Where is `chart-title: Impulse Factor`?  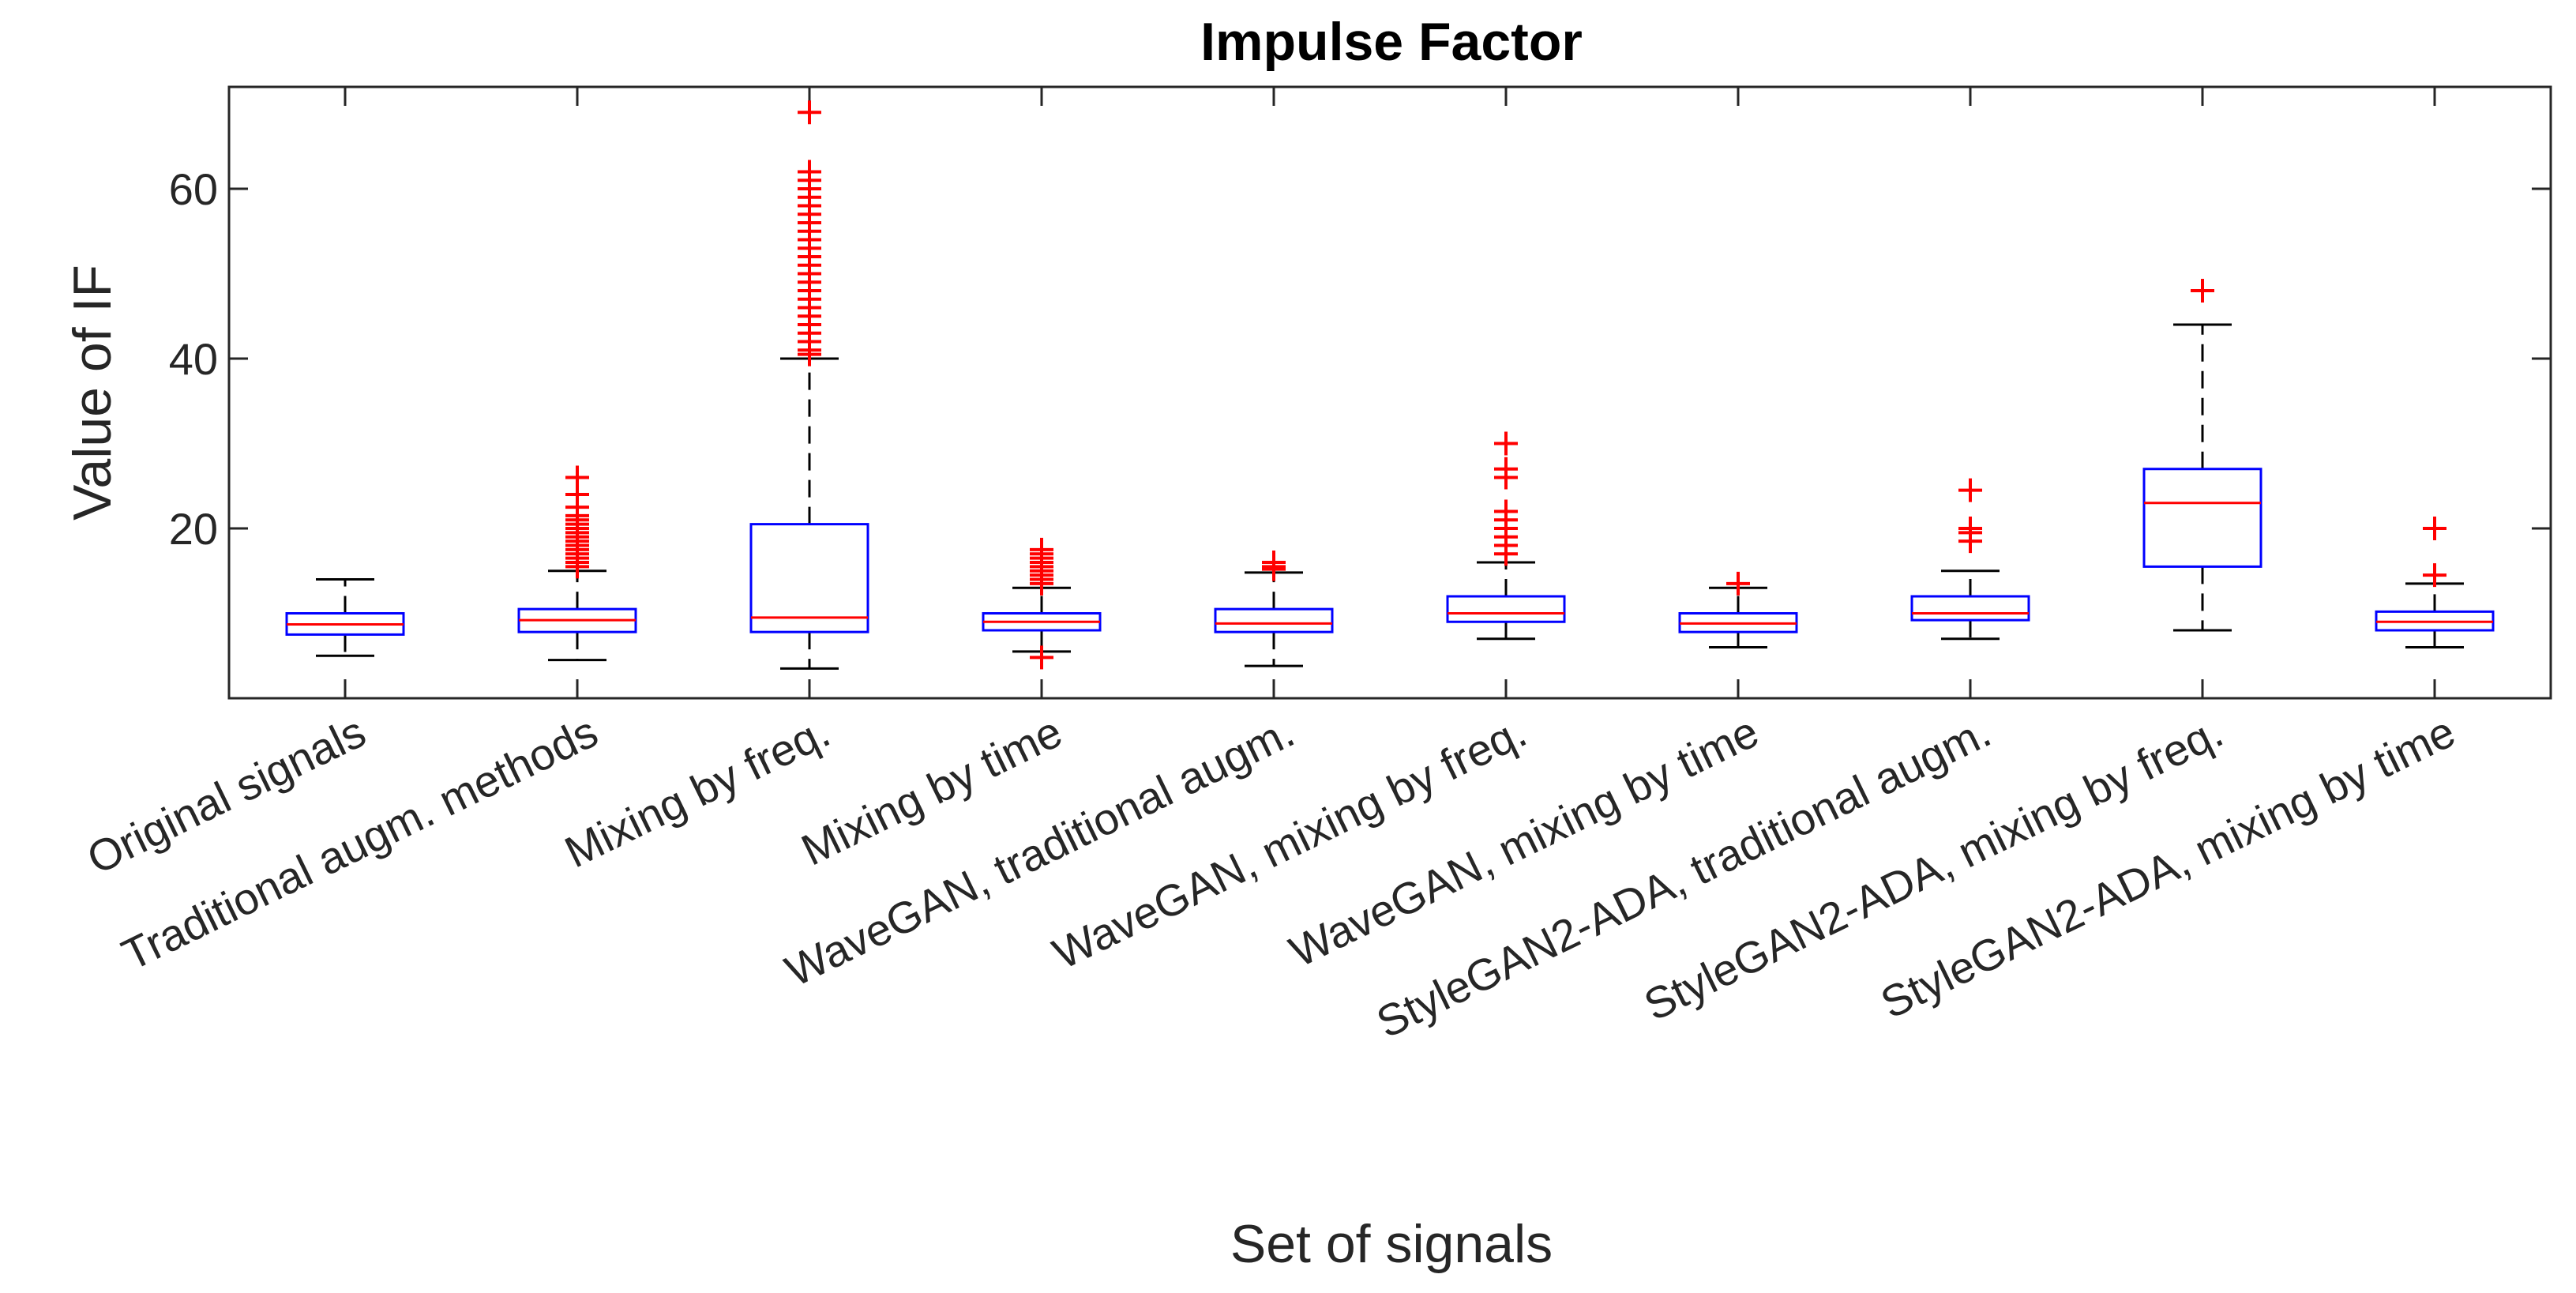
chart-title: Impulse Factor is located at coordinates (1391, 42).